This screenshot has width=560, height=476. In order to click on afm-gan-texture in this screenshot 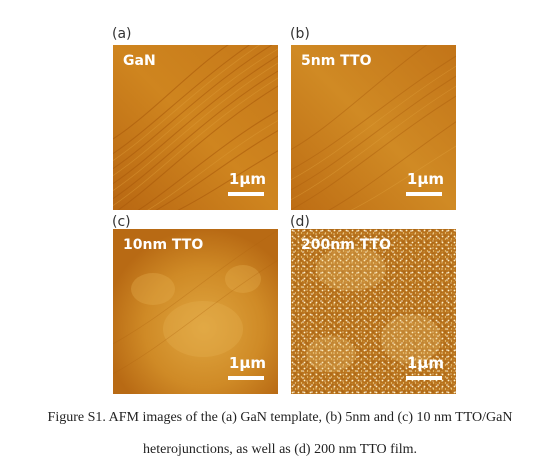, I will do `click(195, 127)`.